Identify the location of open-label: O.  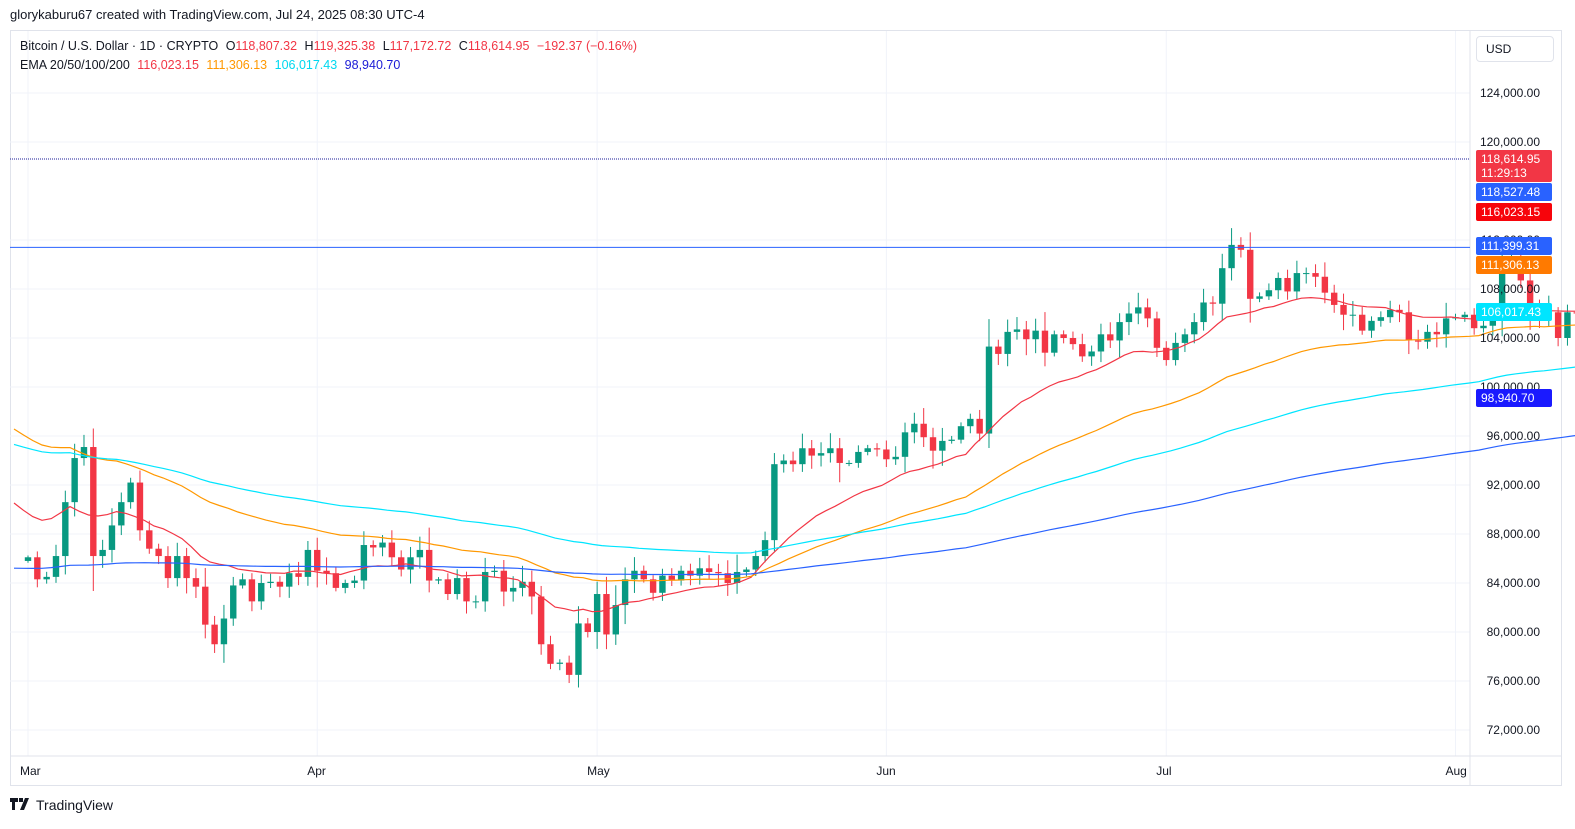
(230, 46).